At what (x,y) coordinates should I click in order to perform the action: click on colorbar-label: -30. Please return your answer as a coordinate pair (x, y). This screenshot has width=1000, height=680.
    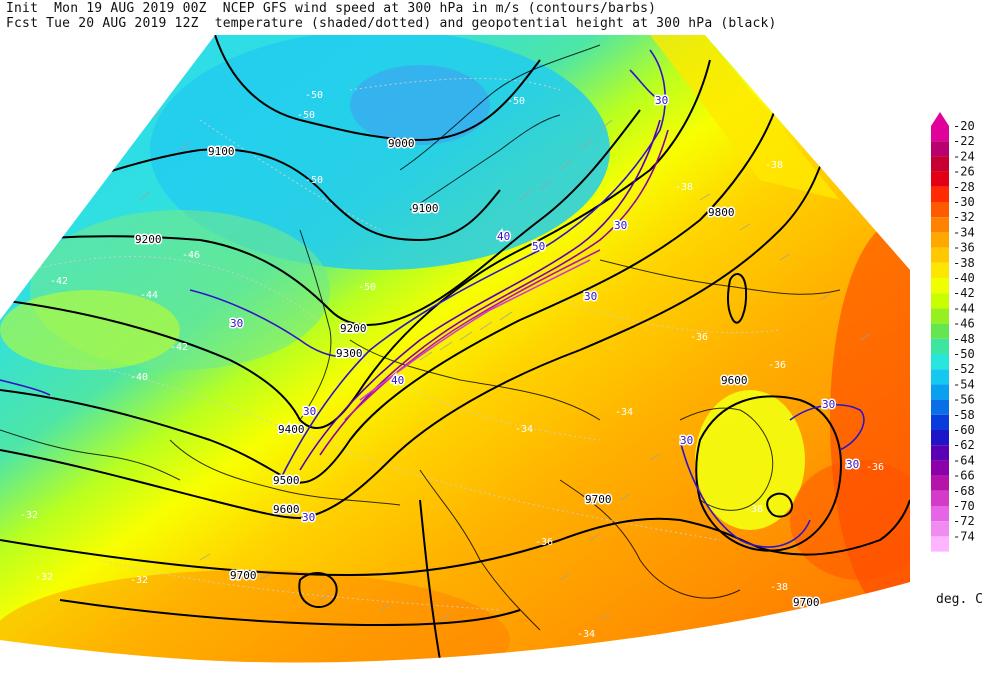
    Looking at the image, I should click on (964, 202).